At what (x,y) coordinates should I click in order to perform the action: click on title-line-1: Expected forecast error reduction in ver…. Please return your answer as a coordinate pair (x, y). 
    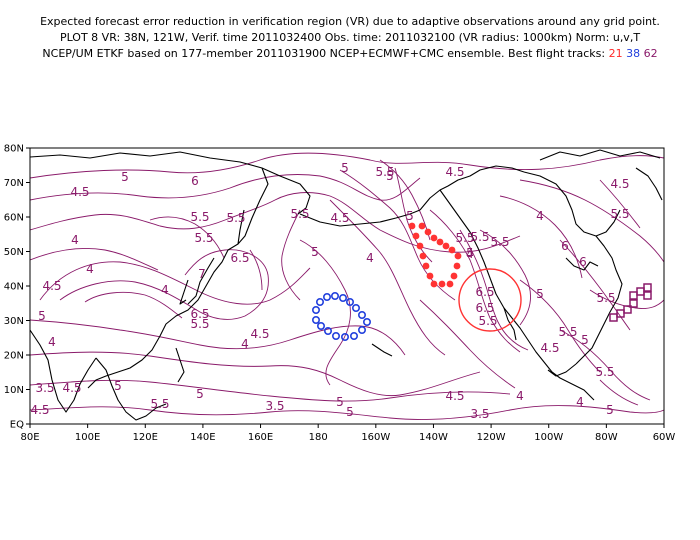
    Looking at the image, I should click on (350, 21).